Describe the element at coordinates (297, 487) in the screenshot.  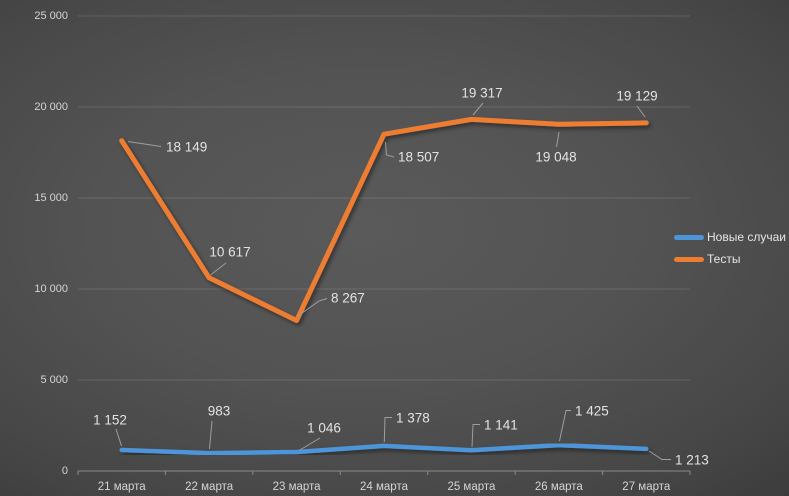
I see `x-axis-tick-label: 23 марта` at that location.